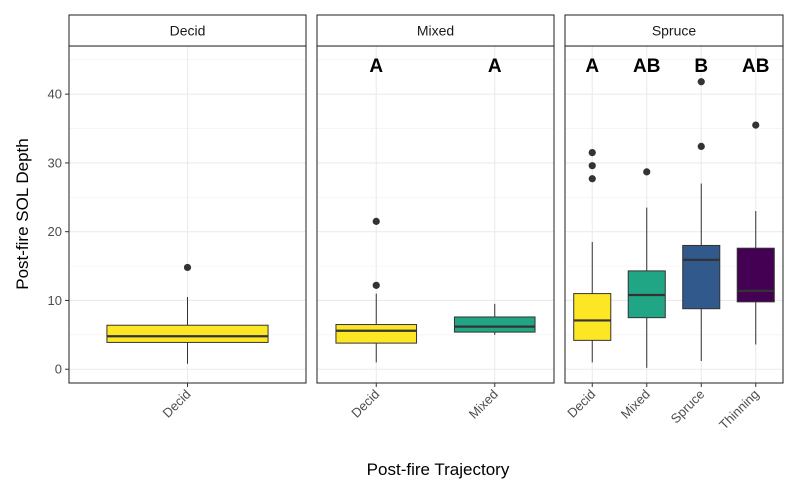  Describe the element at coordinates (55, 94) in the screenshot. I see `y-tick-label: 40` at that location.